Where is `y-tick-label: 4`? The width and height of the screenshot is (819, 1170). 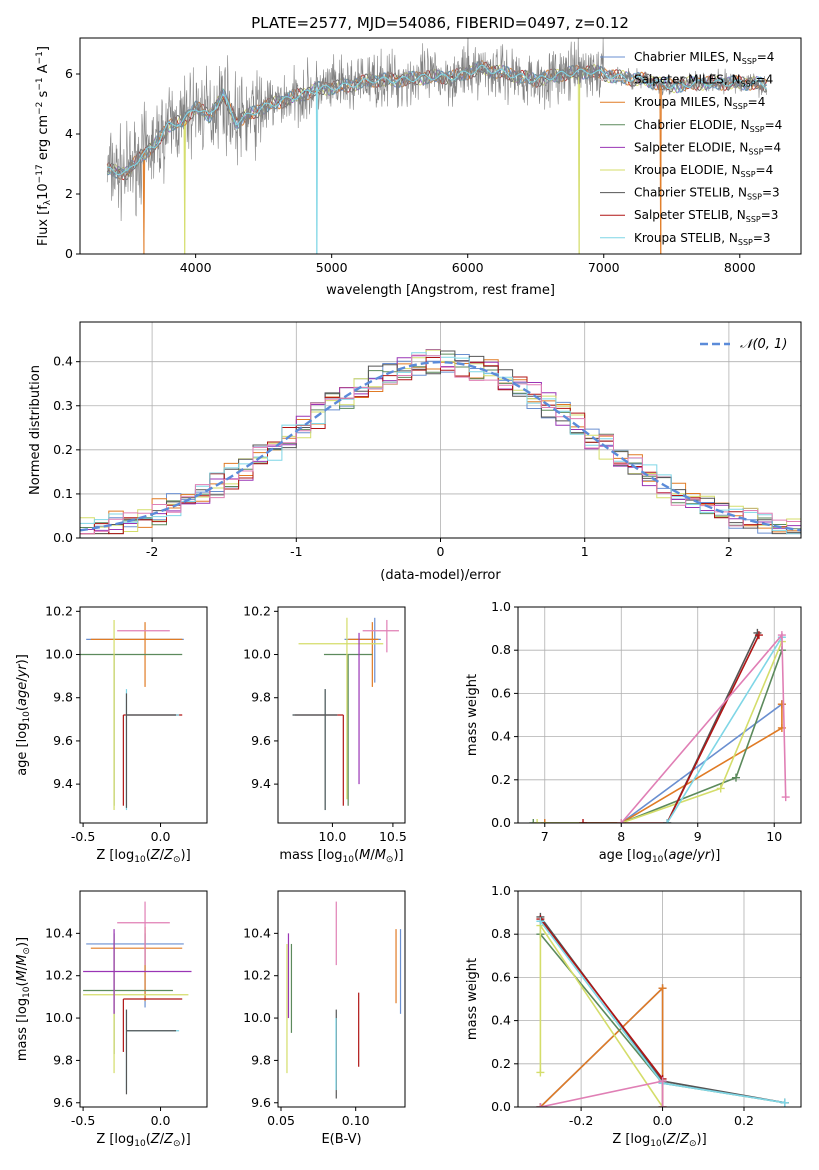 y-tick-label: 4 is located at coordinates (69, 133).